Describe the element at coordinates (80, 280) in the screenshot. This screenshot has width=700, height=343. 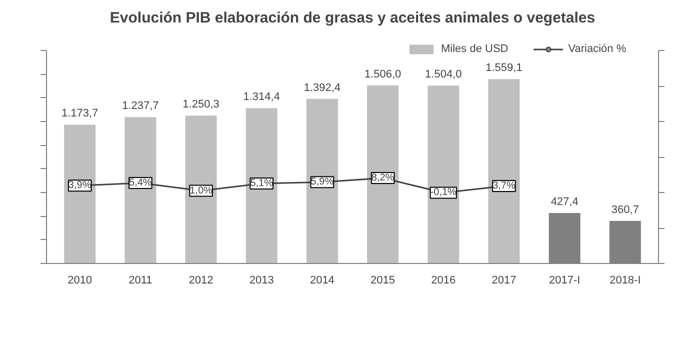
I see `x-tick-label: 2010` at that location.